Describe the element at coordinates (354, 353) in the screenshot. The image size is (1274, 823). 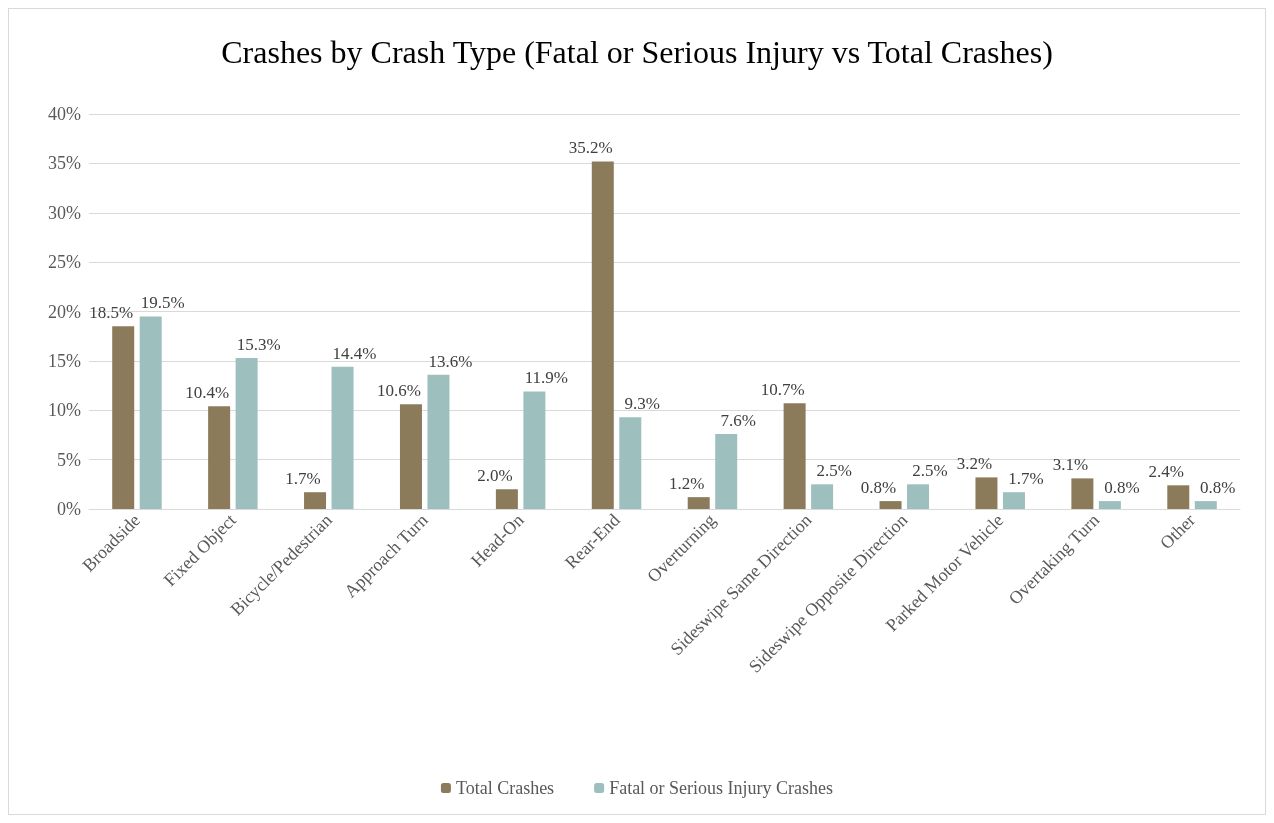
I see `data-label: 14.4%` at that location.